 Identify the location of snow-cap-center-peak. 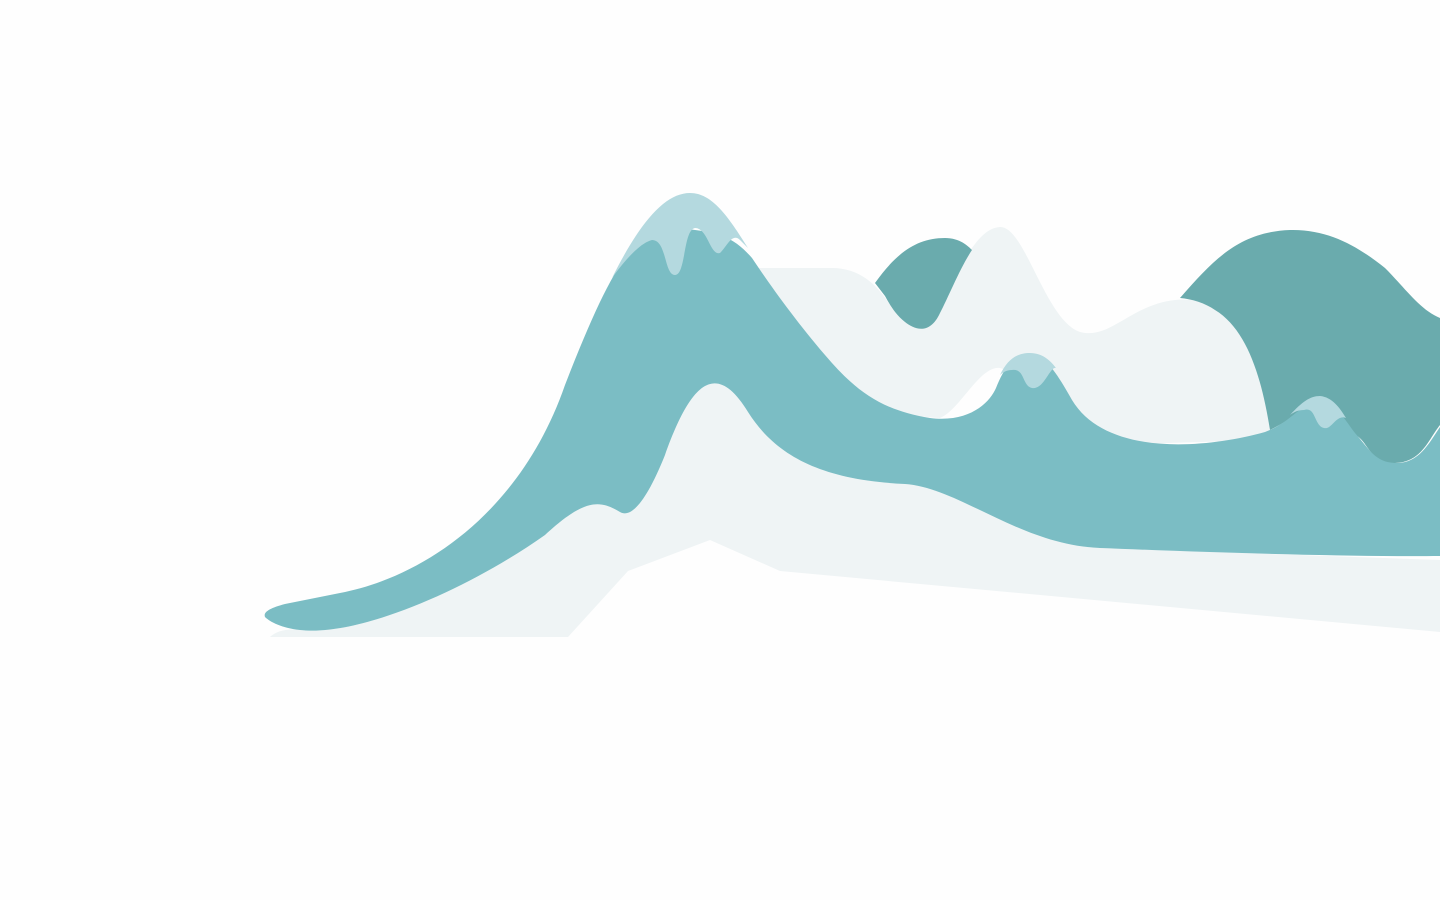
(1028, 371).